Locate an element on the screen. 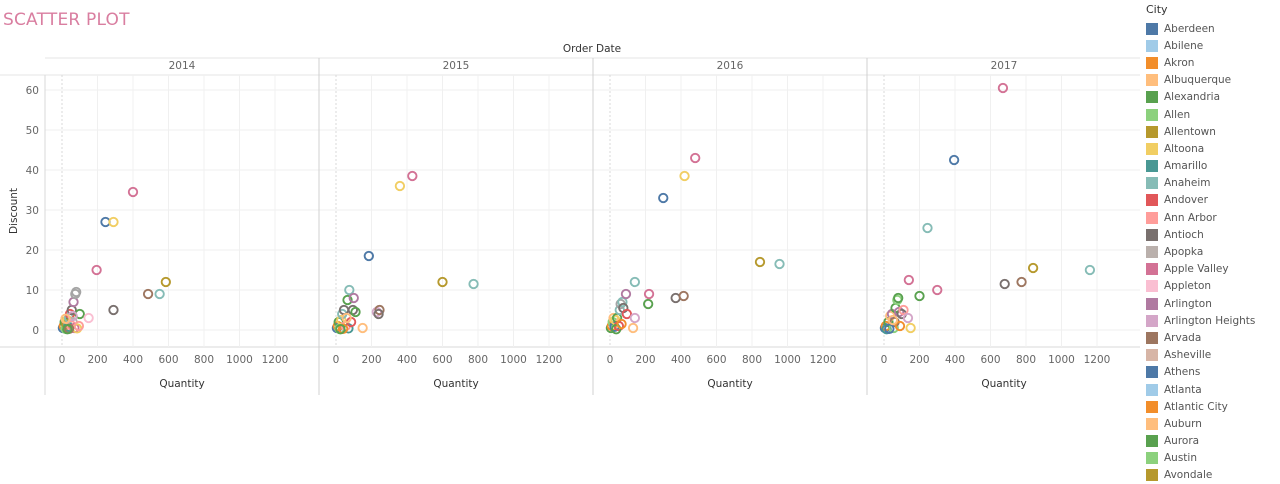 This screenshot has width=1280, height=484. legend-item: Avondale is located at coordinates (1211, 475).